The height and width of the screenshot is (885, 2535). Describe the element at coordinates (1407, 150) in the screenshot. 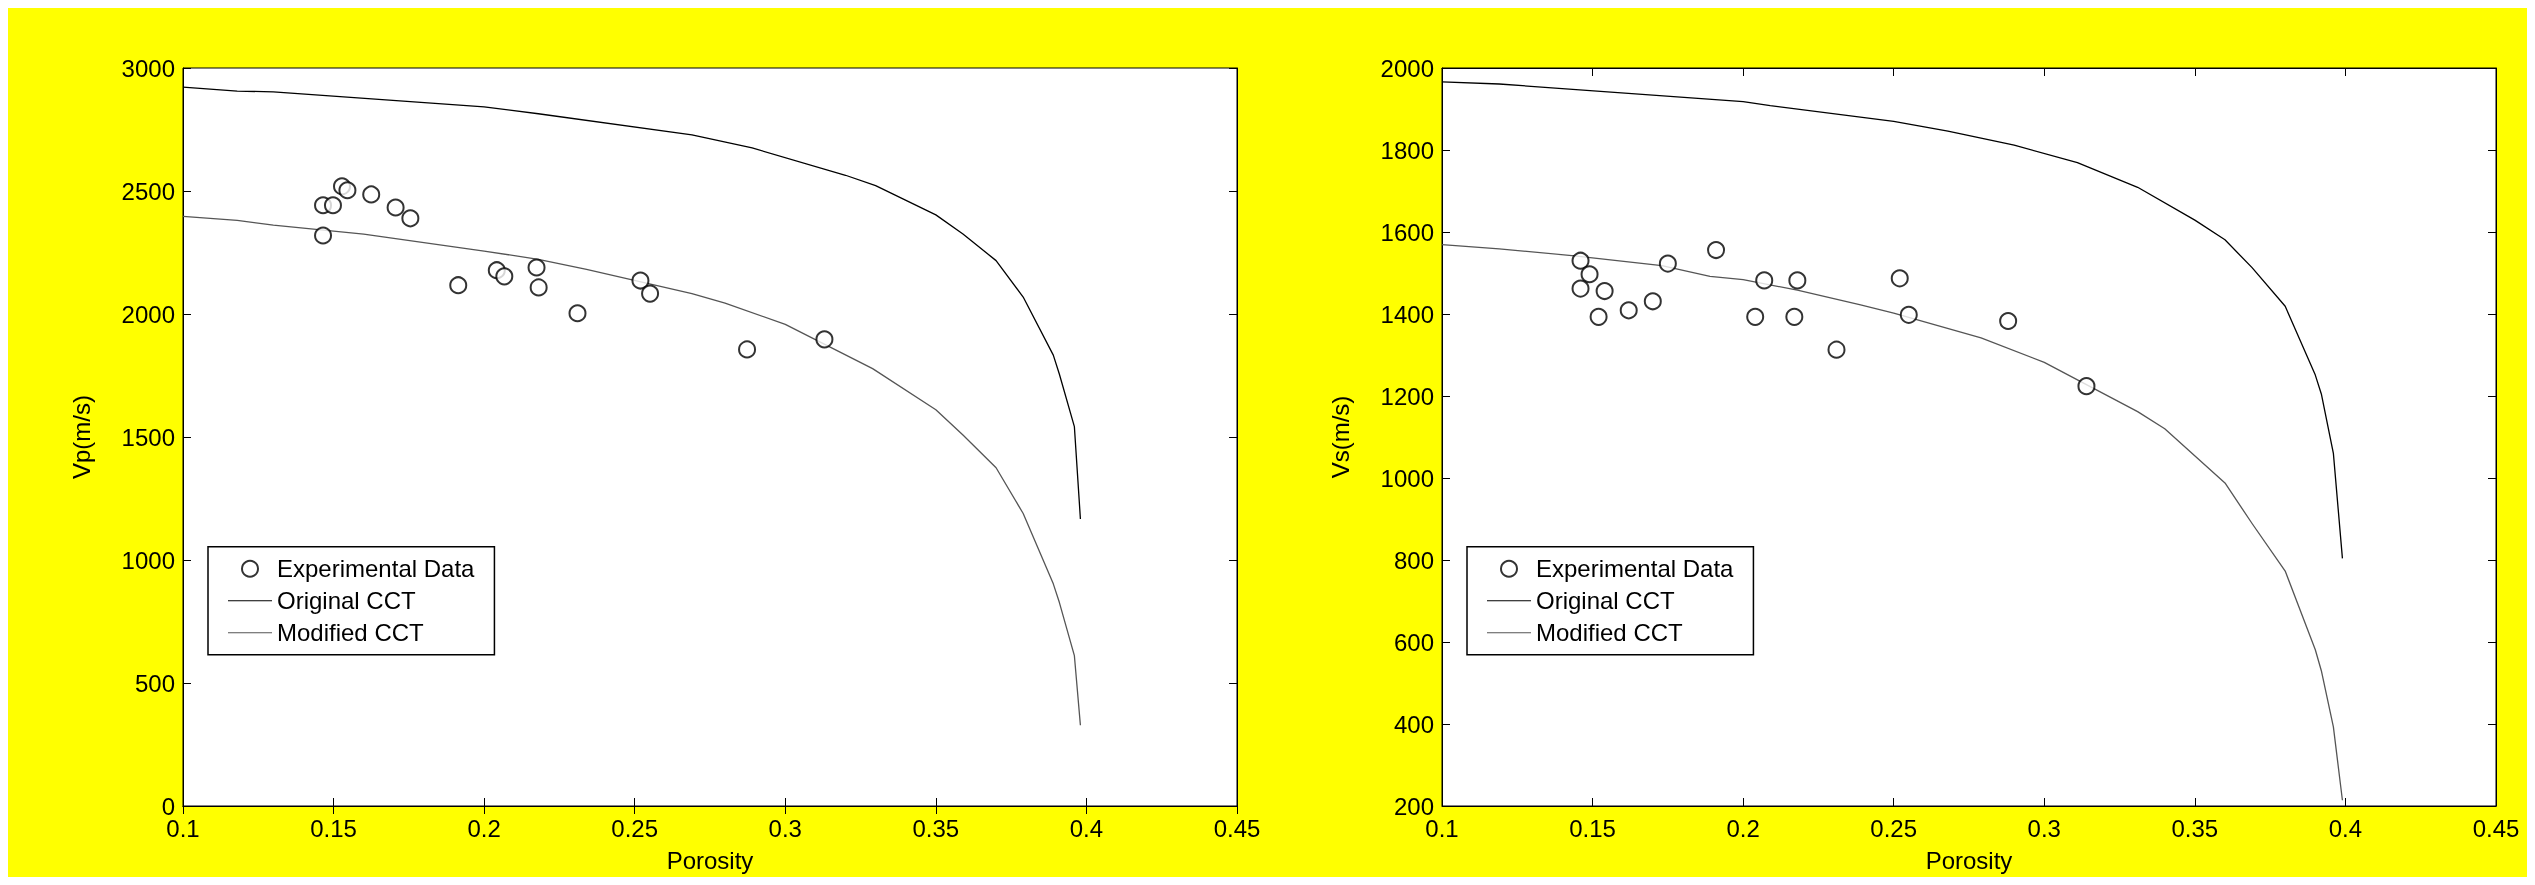

I see `y-tick-label: 1800` at that location.